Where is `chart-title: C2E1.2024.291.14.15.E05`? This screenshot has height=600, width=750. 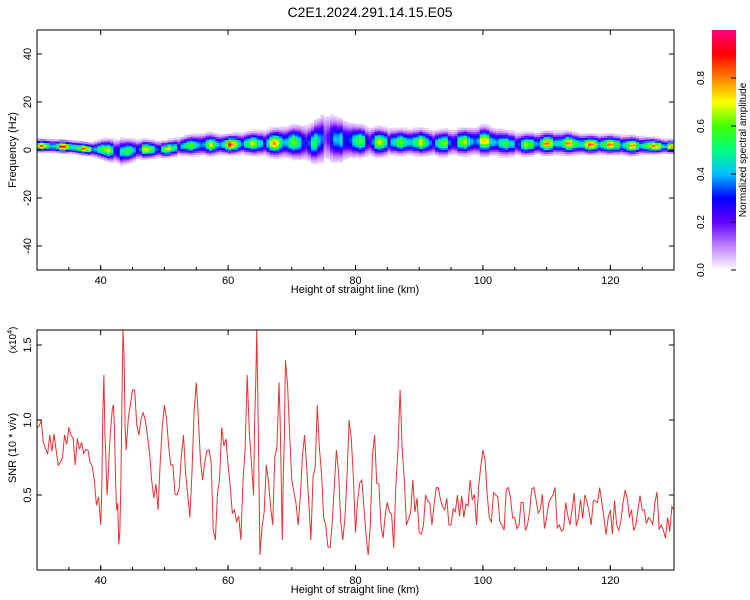 chart-title: C2E1.2024.291.14.15.E05 is located at coordinates (369, 12).